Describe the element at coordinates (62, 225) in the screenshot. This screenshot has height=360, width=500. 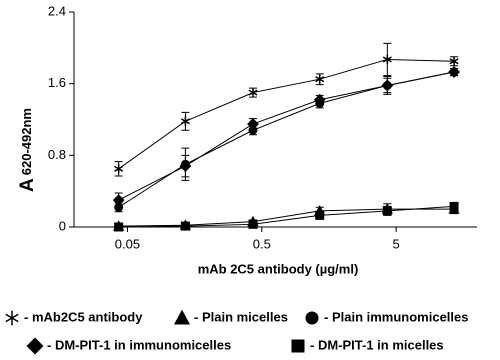
I see `y-tick-label: 0` at that location.